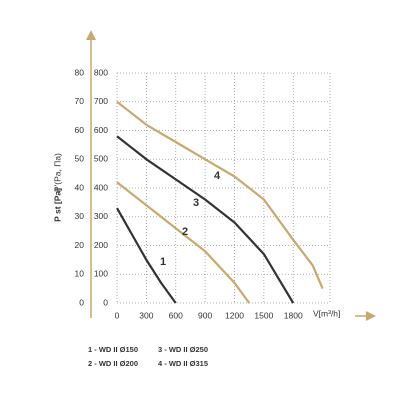 This screenshot has width=400, height=405. I want to click on curve-label: 4, so click(217, 176).